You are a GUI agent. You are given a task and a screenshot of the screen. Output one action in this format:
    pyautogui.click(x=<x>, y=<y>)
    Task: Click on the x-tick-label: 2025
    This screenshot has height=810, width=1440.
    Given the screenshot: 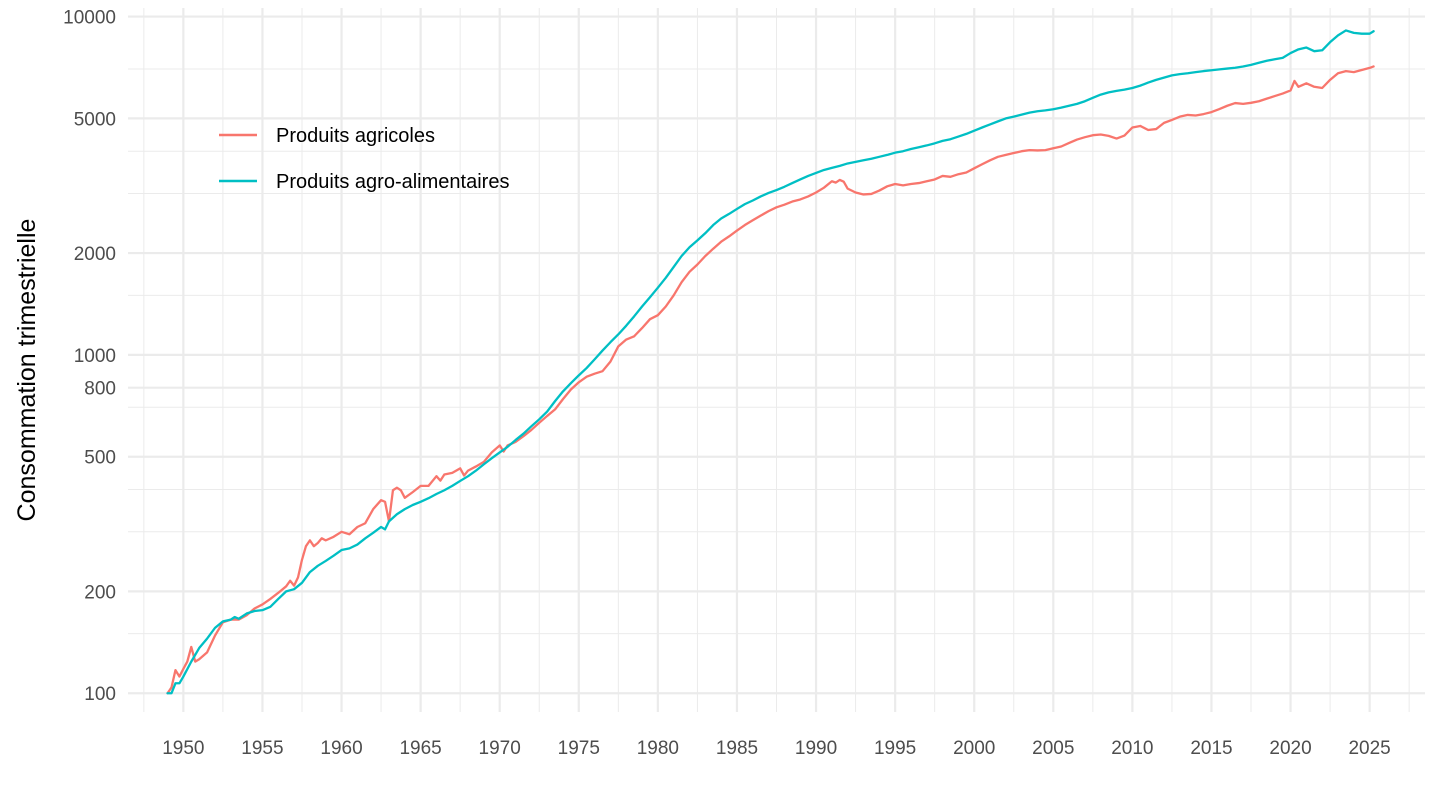 What is the action you would take?
    pyautogui.click(x=1369, y=748)
    